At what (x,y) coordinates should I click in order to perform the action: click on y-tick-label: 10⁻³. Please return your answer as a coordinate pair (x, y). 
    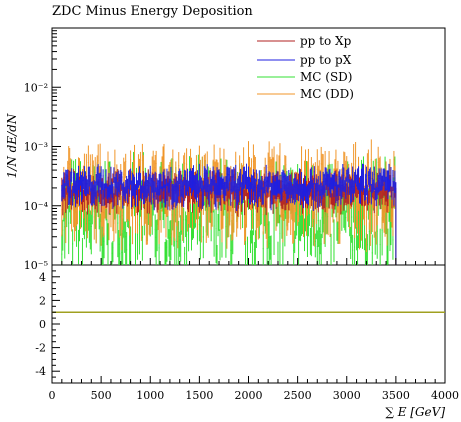
    Looking at the image, I should click on (36, 147).